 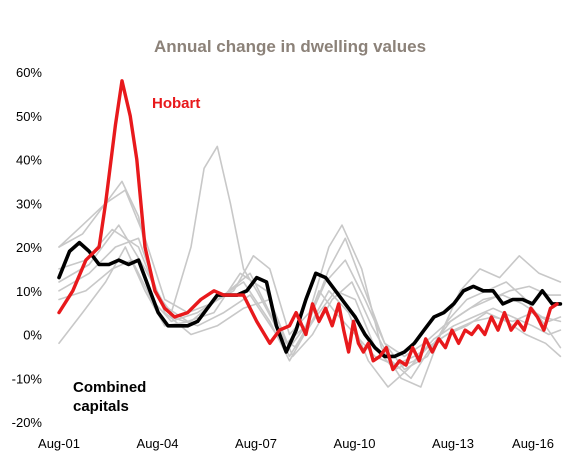 What do you see at coordinates (27, 378) in the screenshot?
I see `y-tick-label: -10%` at bounding box center [27, 378].